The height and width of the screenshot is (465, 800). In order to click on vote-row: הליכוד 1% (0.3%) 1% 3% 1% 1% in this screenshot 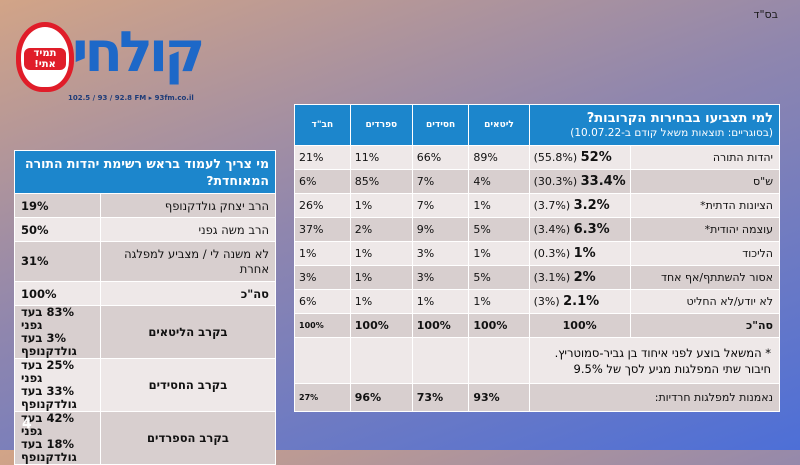, I will do `click(537, 253)`.